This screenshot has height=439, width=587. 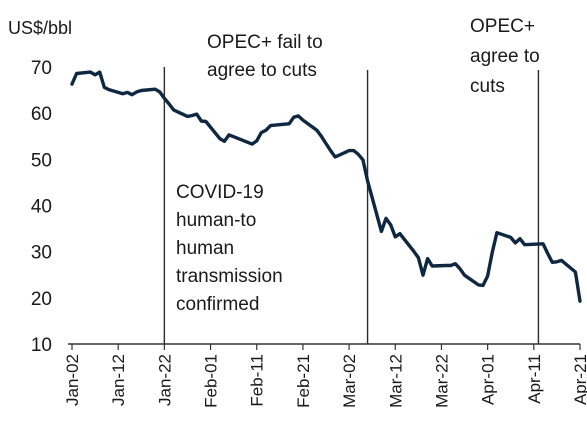 I want to click on annotation-covid-line-3: human, so click(x=205, y=248).